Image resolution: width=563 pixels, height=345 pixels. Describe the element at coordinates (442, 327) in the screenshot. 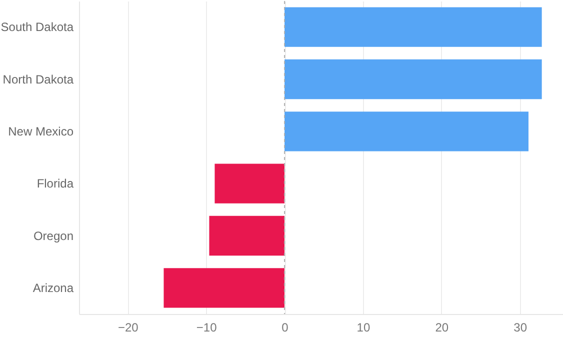

I see `x-tick-label: 20` at that location.